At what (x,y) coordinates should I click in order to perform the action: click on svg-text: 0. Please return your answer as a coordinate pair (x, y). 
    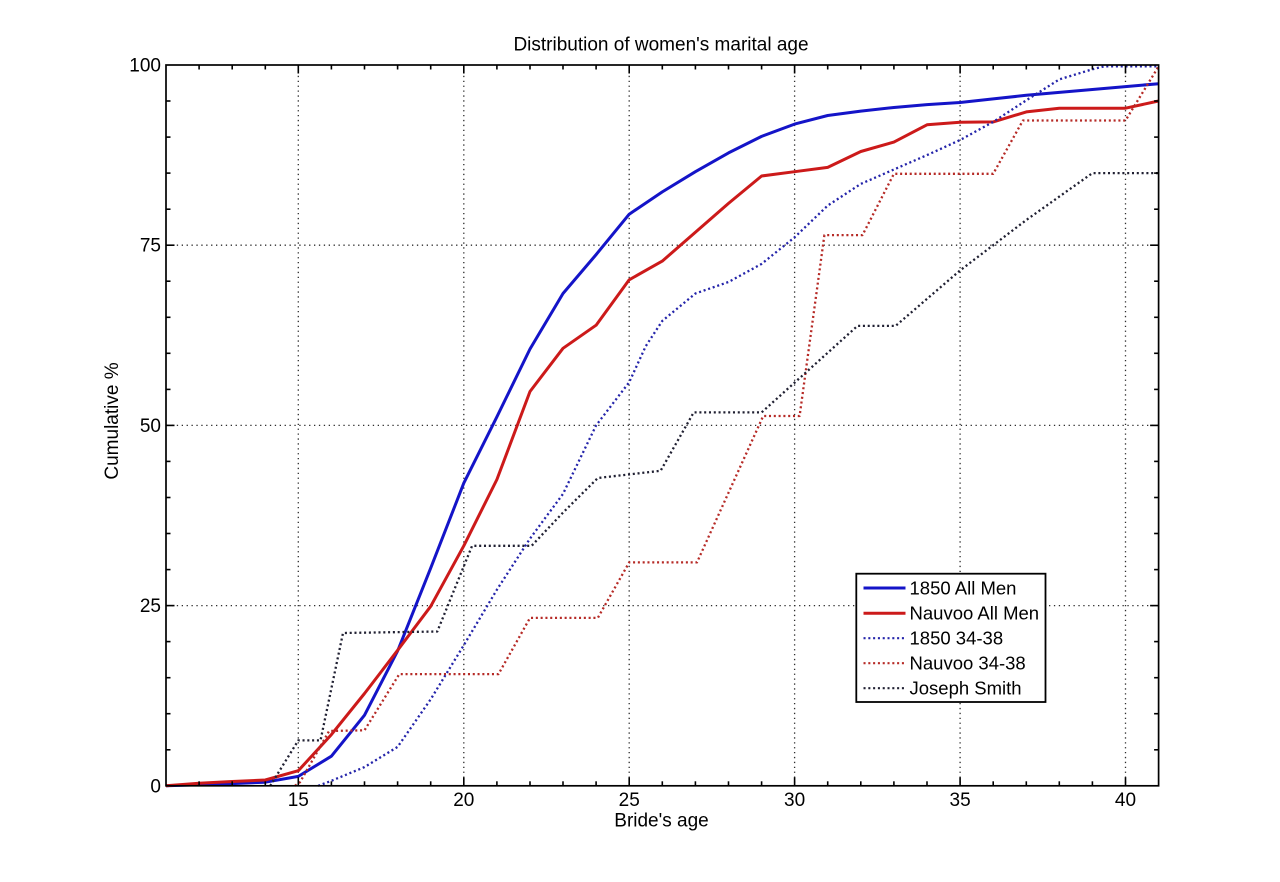
    Looking at the image, I should click on (155, 786).